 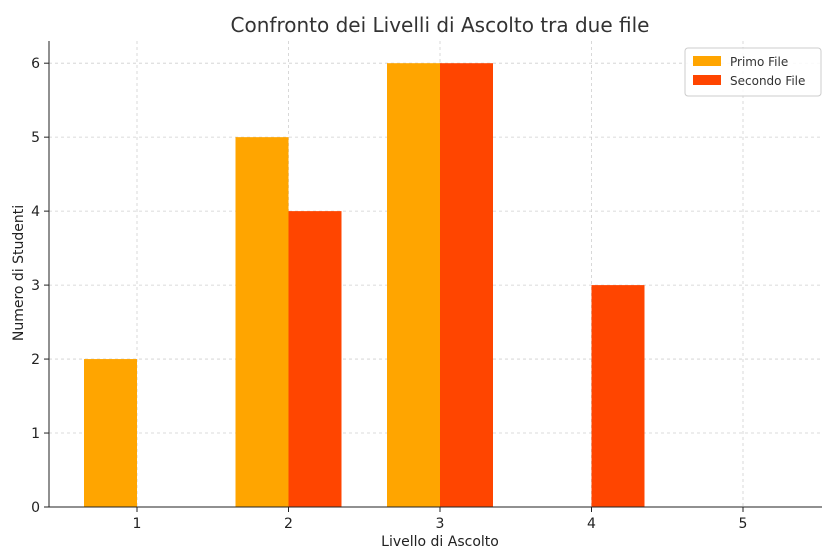 I want to click on legend-label-1: Secondo File, so click(x=767, y=81).